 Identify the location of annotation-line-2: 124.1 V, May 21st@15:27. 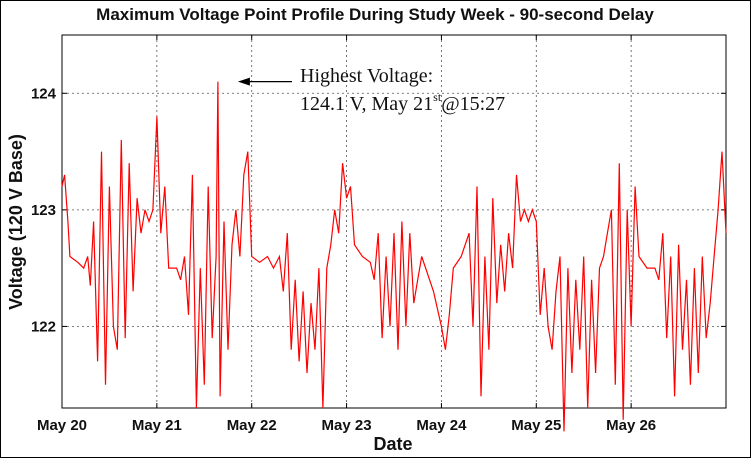
(402, 102).